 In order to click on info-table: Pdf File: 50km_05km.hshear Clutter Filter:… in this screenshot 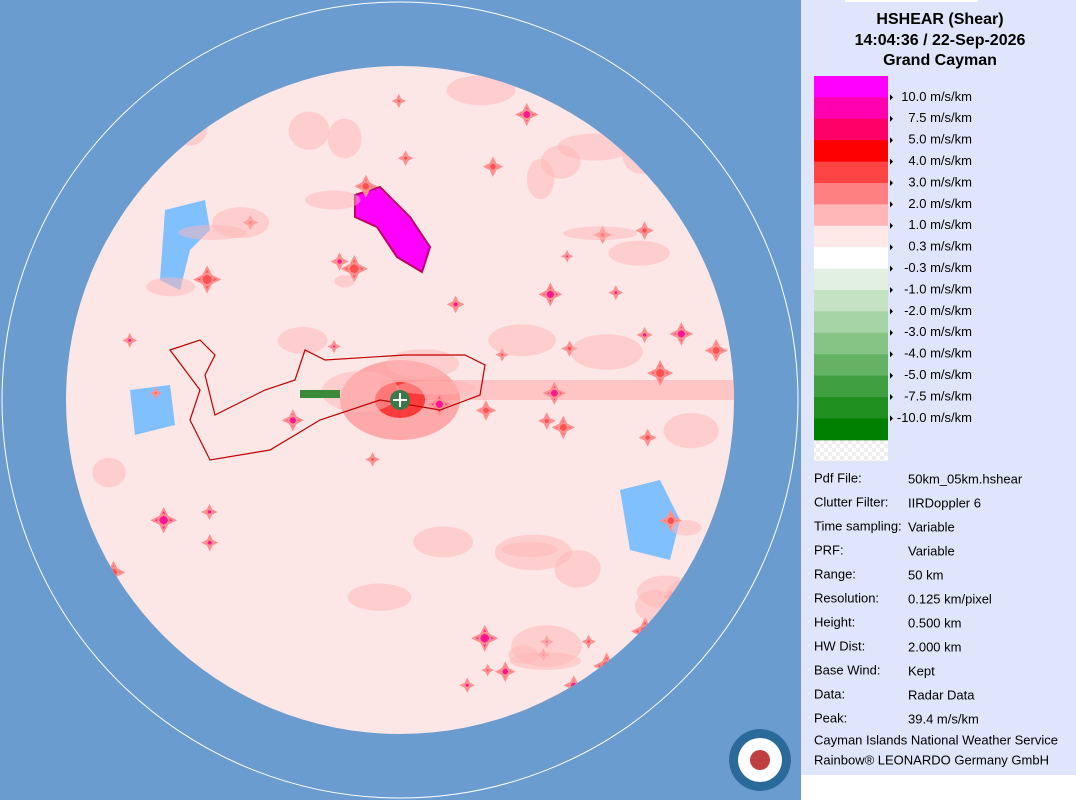, I will do `click(918, 598)`.